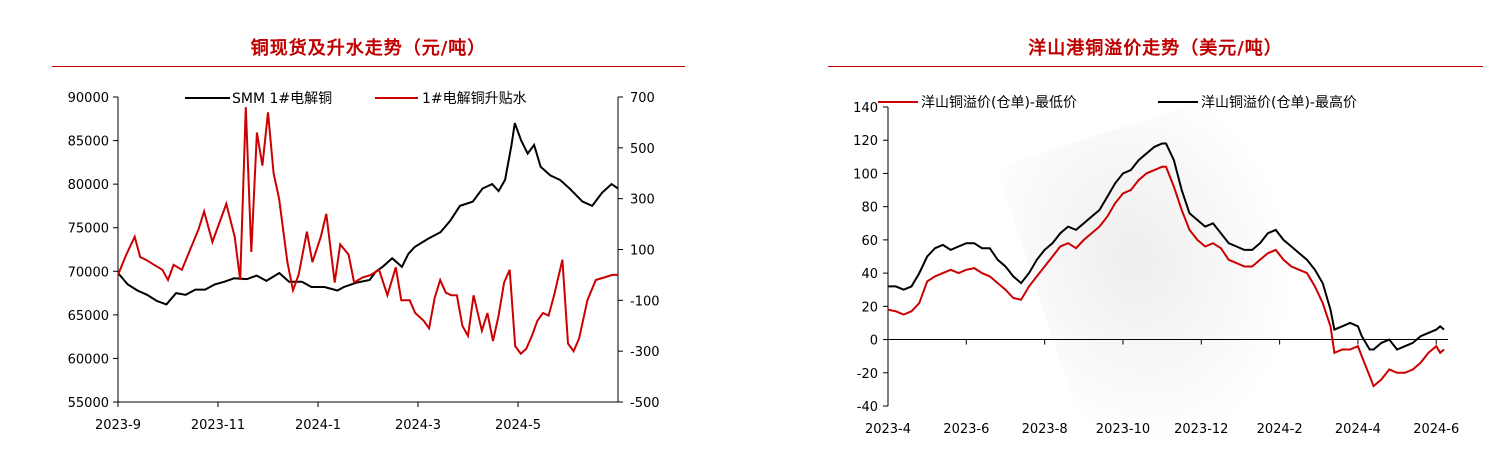 The width and height of the screenshot is (1491, 472). I want to click on y-tick-label-left: 85000, so click(88, 142).